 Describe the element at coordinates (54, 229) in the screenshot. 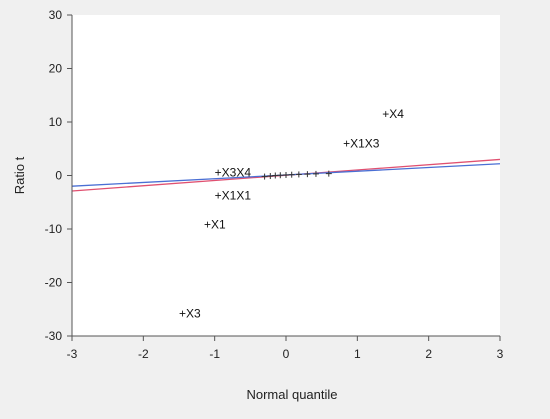

I see `y-tick-label: -10` at that location.